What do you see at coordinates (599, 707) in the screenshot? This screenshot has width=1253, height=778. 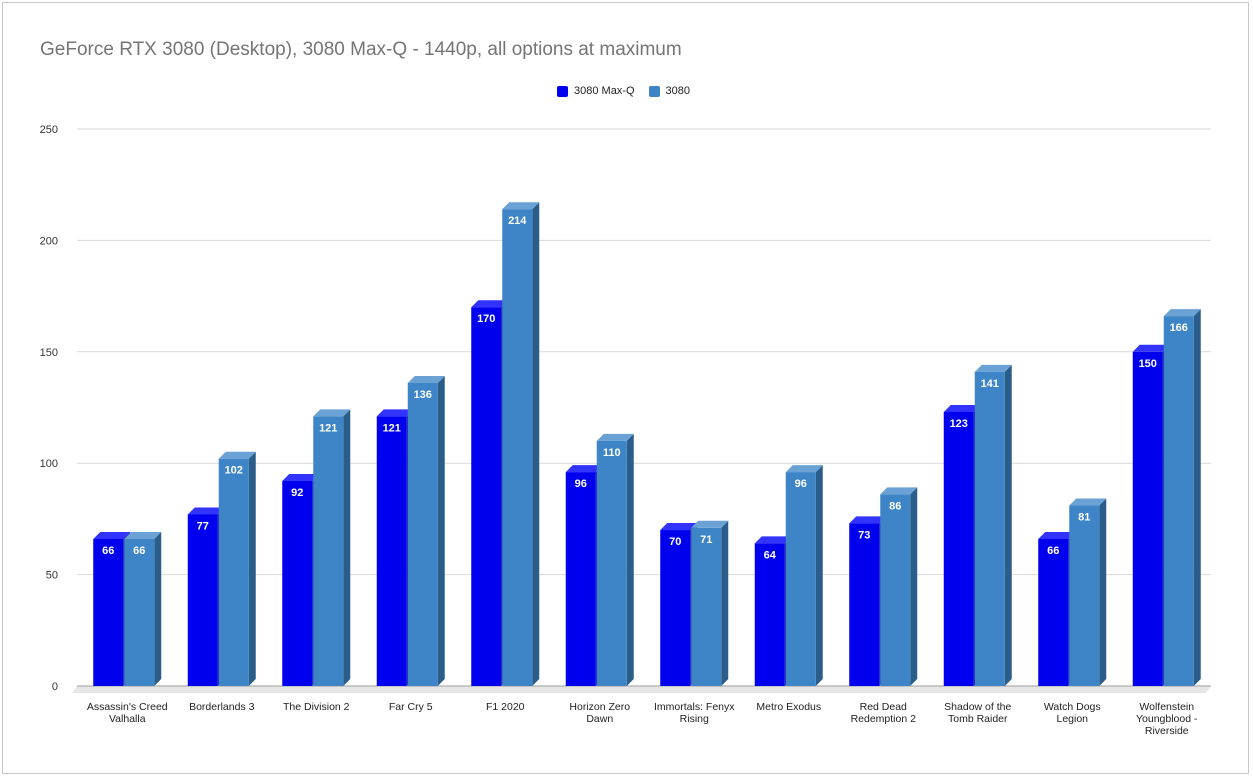 I see `x-tick-label: Horizon Zero` at bounding box center [599, 707].